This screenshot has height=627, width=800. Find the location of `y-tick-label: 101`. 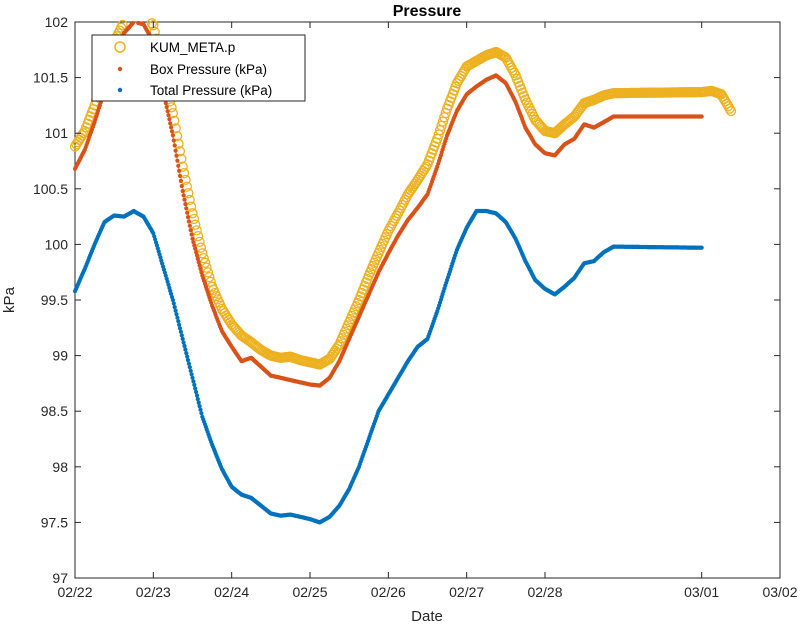

y-tick-label: 101 is located at coordinates (57, 133).